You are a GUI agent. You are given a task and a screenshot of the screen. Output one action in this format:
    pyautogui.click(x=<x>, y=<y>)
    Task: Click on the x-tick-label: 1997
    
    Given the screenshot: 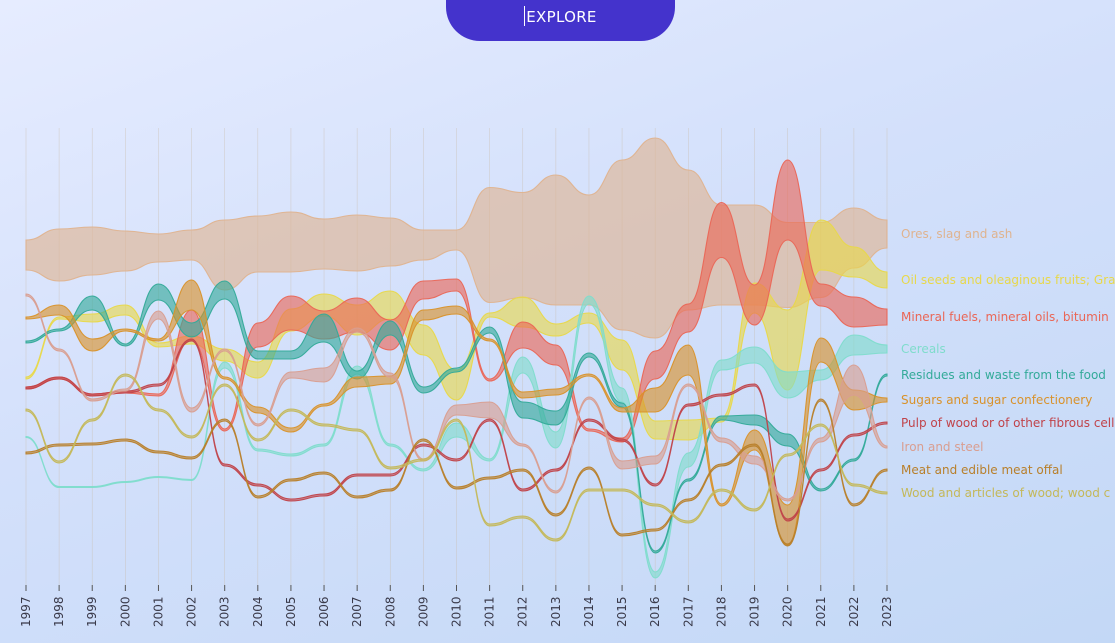 What is the action you would take?
    pyautogui.click(x=26, y=611)
    